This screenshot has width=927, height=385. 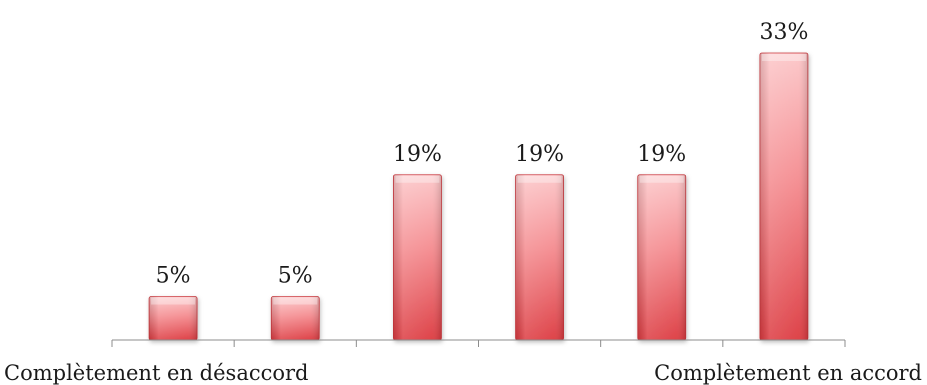 I want to click on category-label: Complètement en accord, so click(x=788, y=373).